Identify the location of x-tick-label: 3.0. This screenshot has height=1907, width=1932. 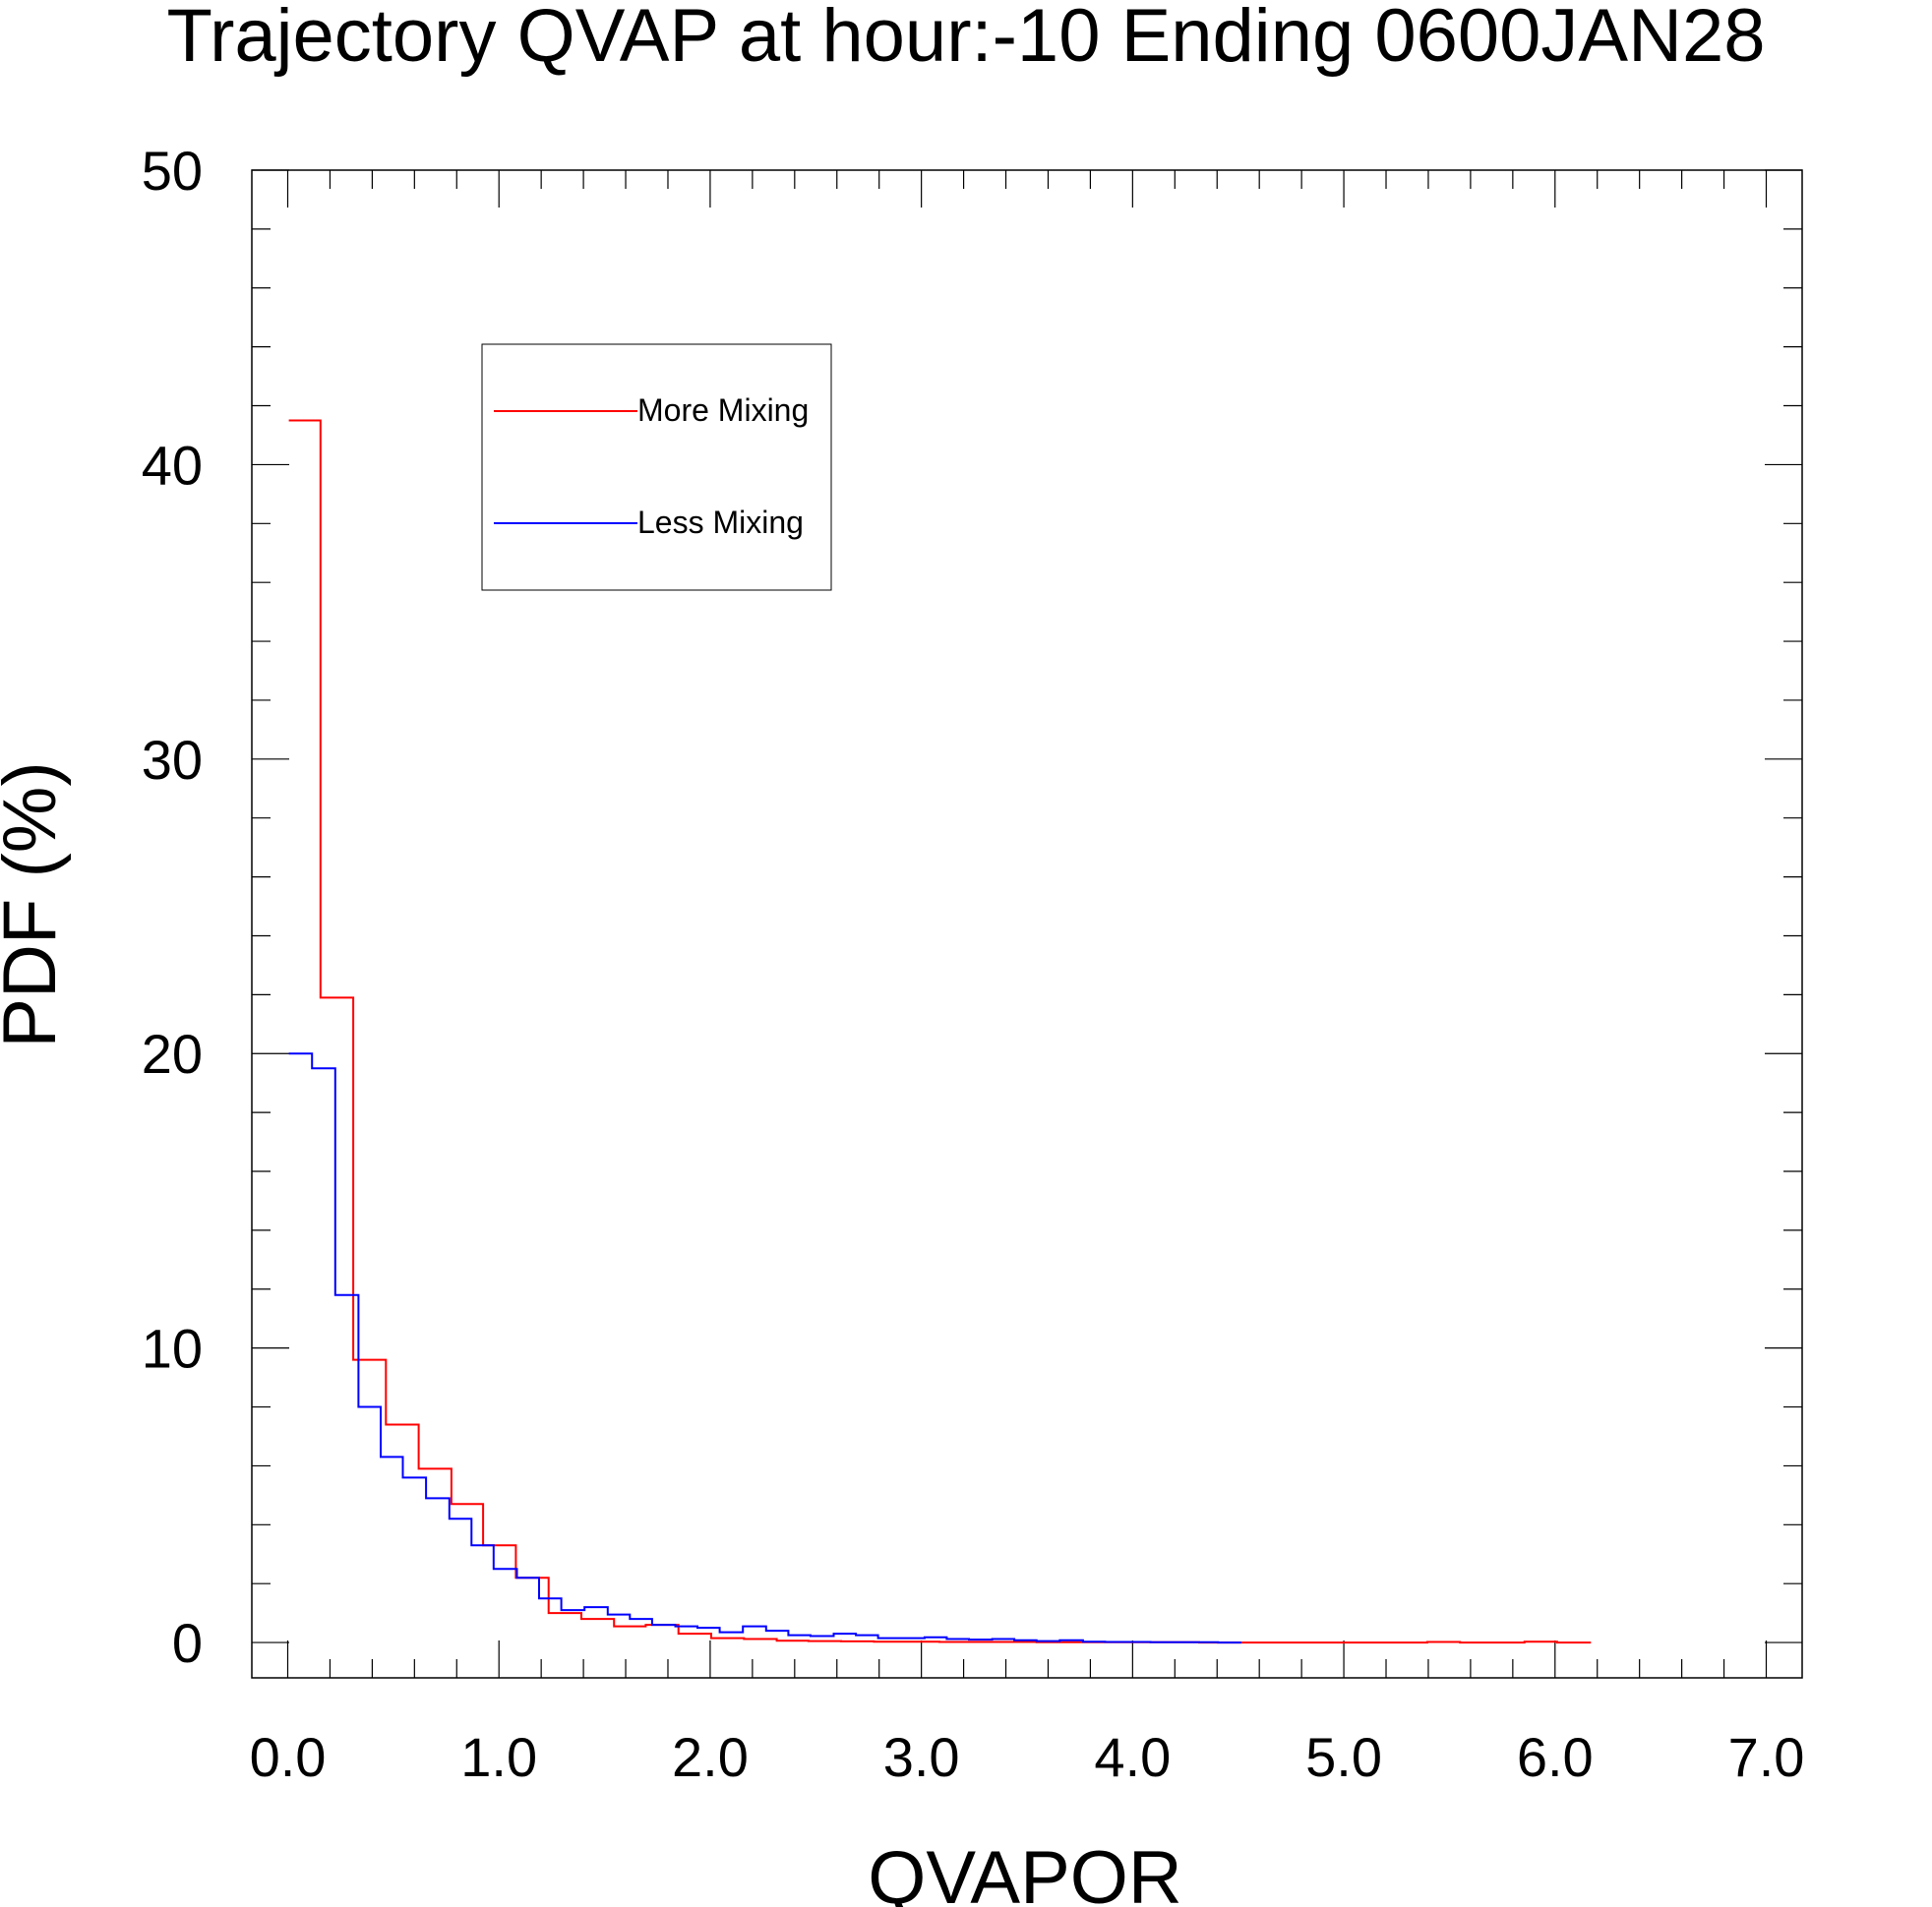
(922, 1757).